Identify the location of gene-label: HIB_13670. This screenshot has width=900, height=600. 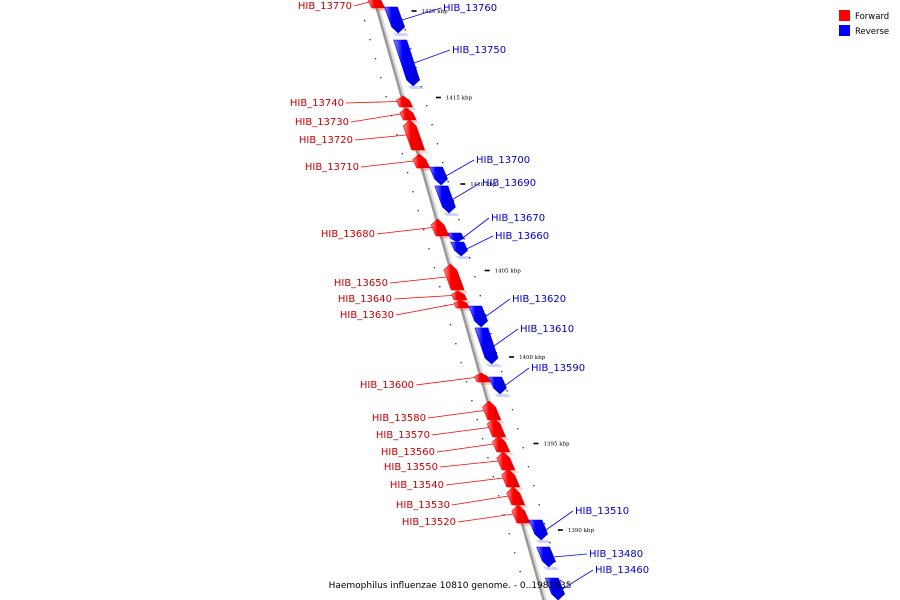
(518, 218).